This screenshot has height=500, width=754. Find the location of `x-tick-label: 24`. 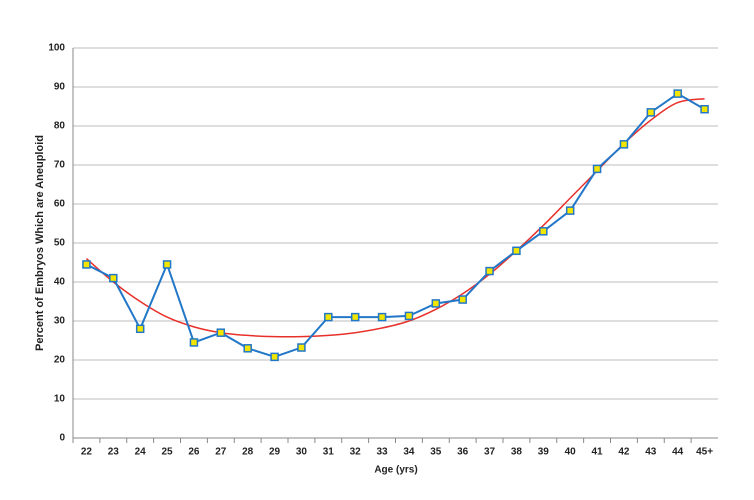

x-tick-label: 24 is located at coordinates (141, 452).